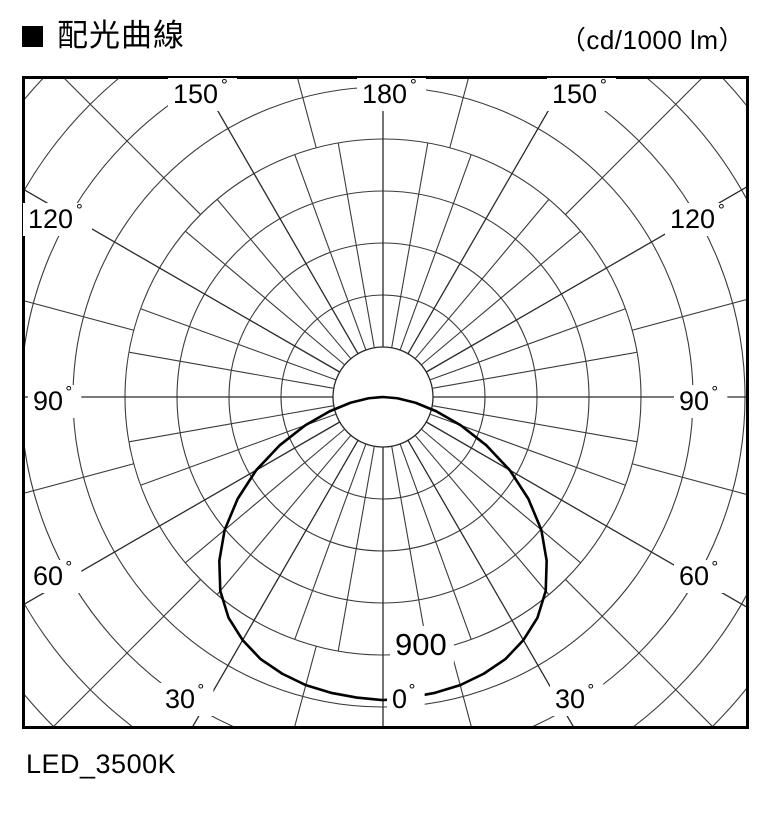 This screenshot has height=823, width=765. I want to click on axis-label-right-60-bg, so click(701, 576).